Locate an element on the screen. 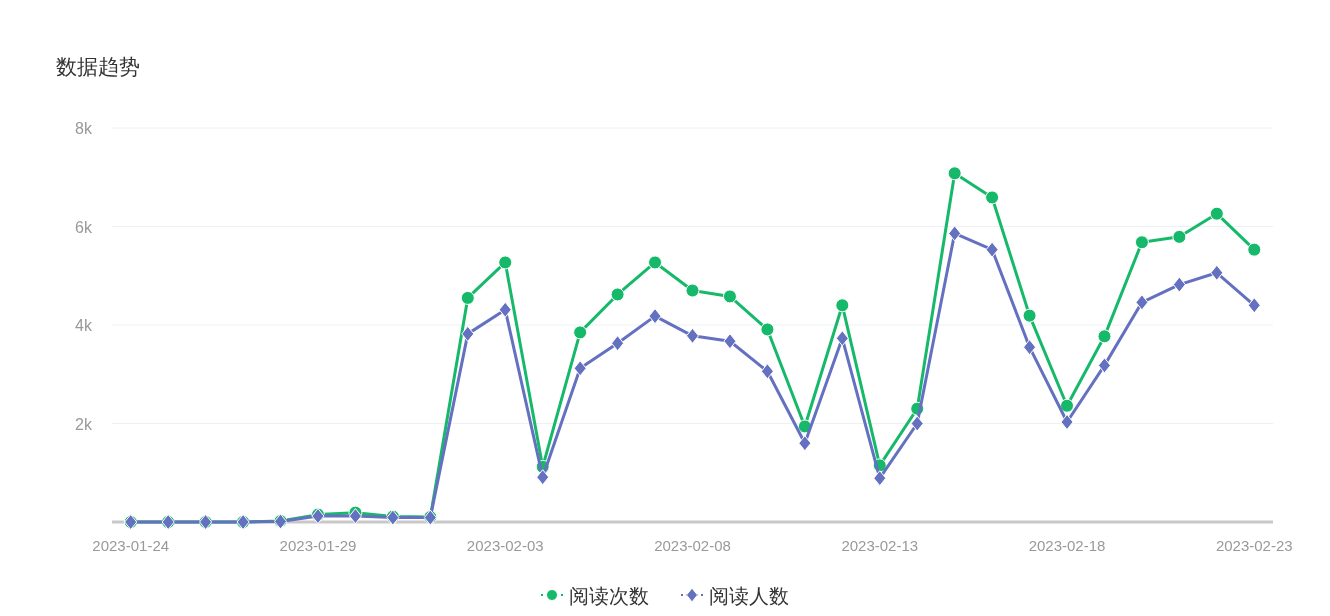 Image resolution: width=1330 pixels, height=616 pixels. x-tick-label: 2023-02-18 is located at coordinates (1067, 545).